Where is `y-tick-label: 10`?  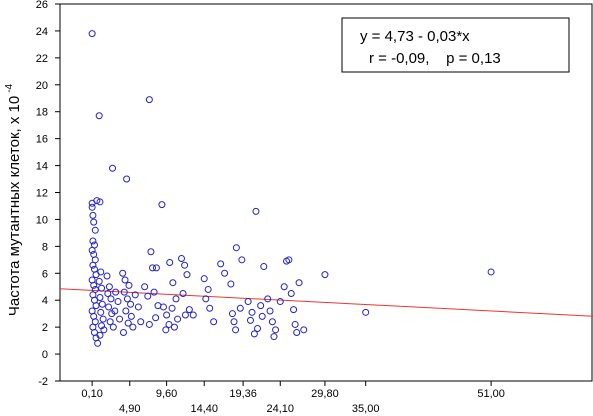
y-tick-label: 10 is located at coordinates (42, 220).